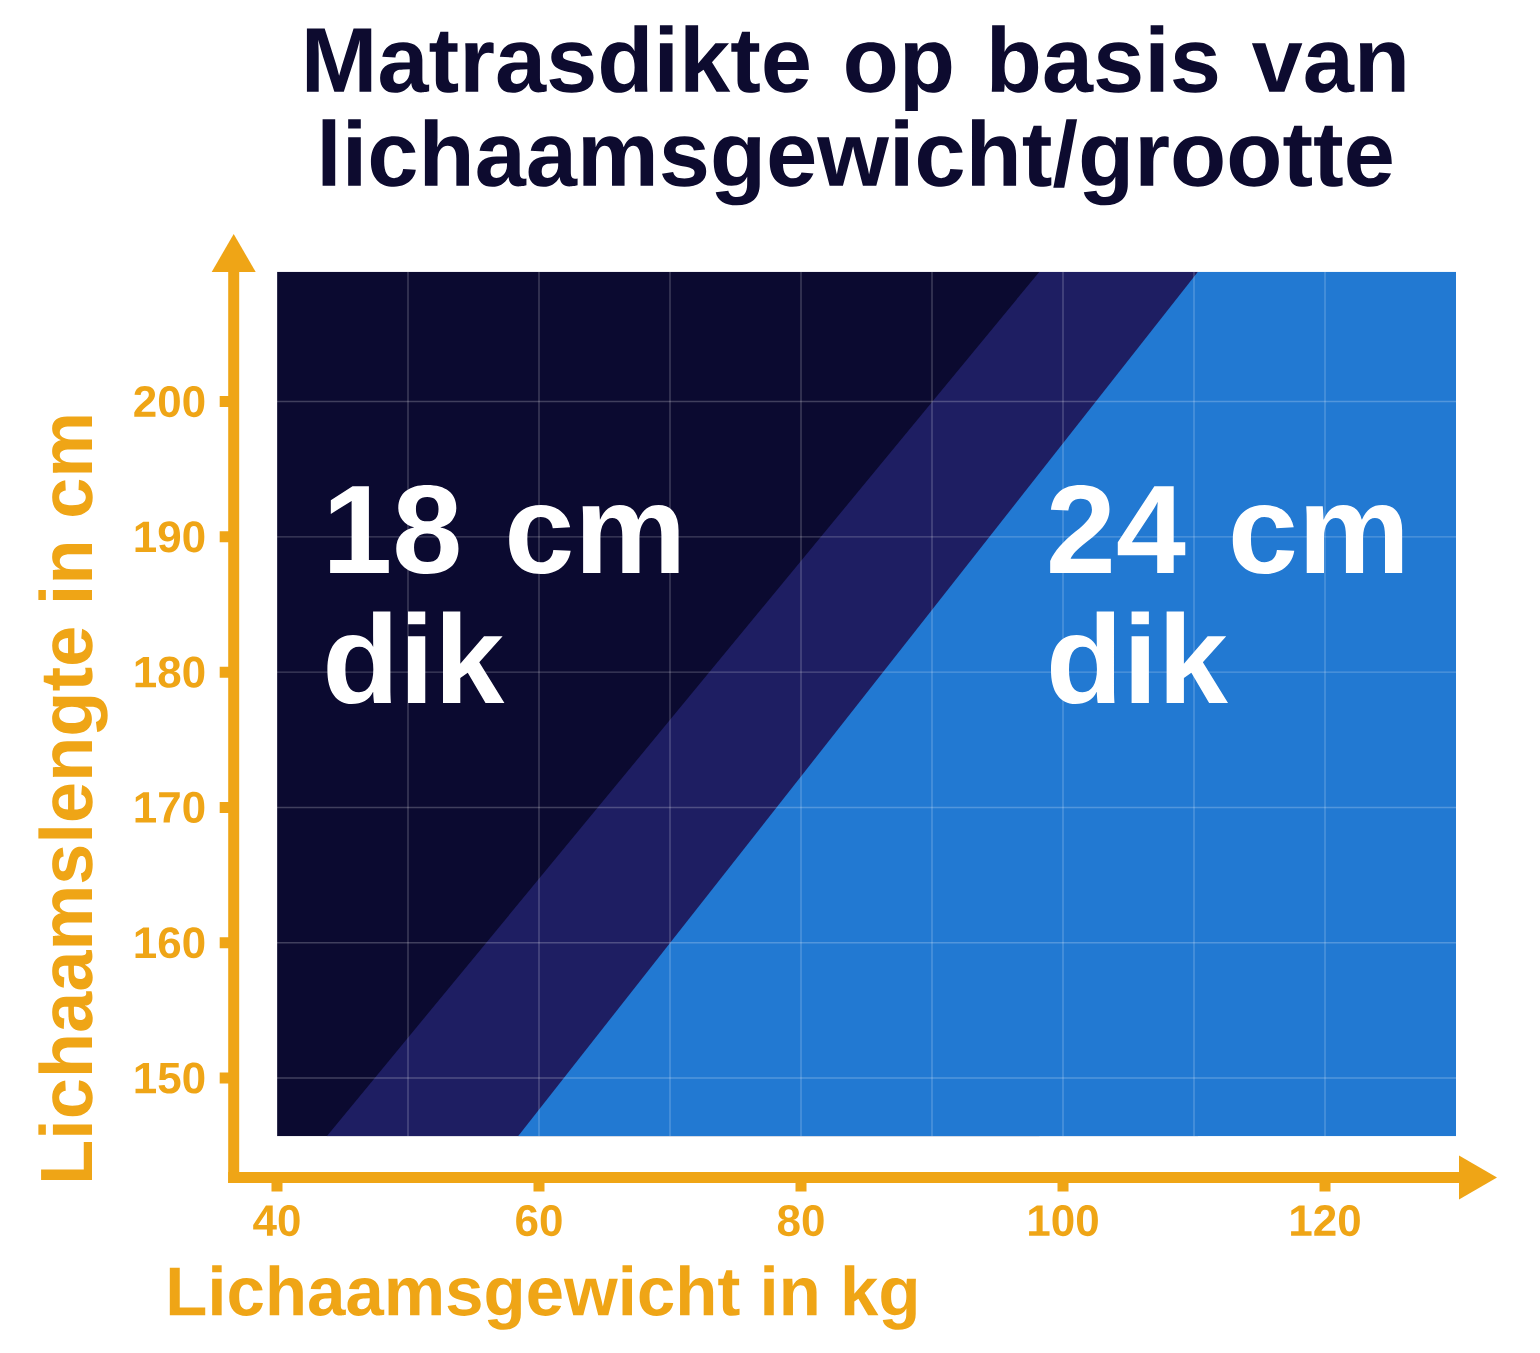 This screenshot has height=1353, width=1540. What do you see at coordinates (170, 807) in the screenshot?
I see `y-tick-label: 170` at bounding box center [170, 807].